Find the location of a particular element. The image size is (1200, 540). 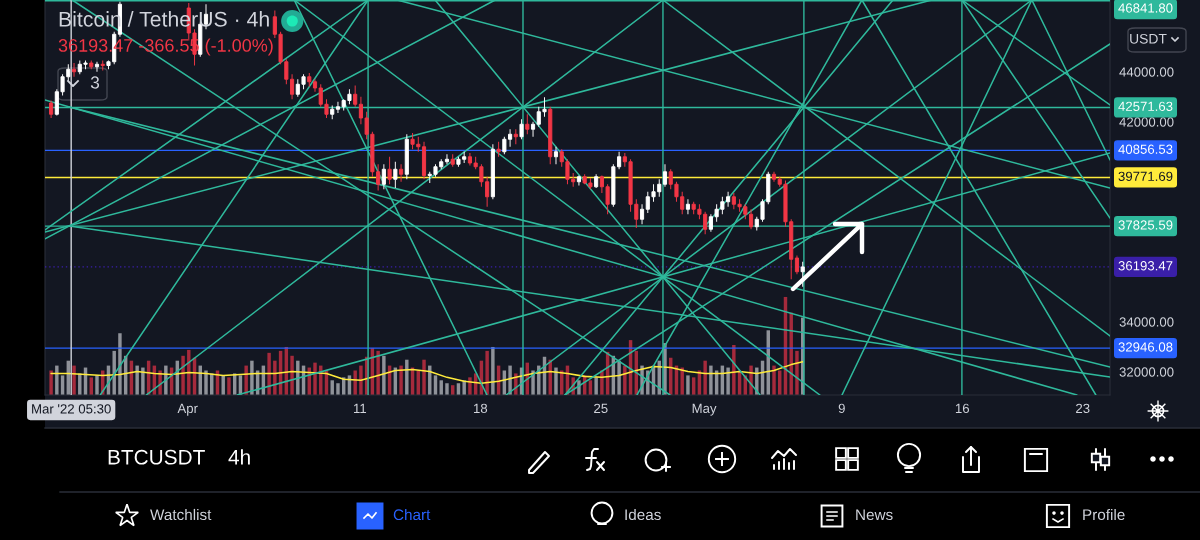

text: News is located at coordinates (874, 515).